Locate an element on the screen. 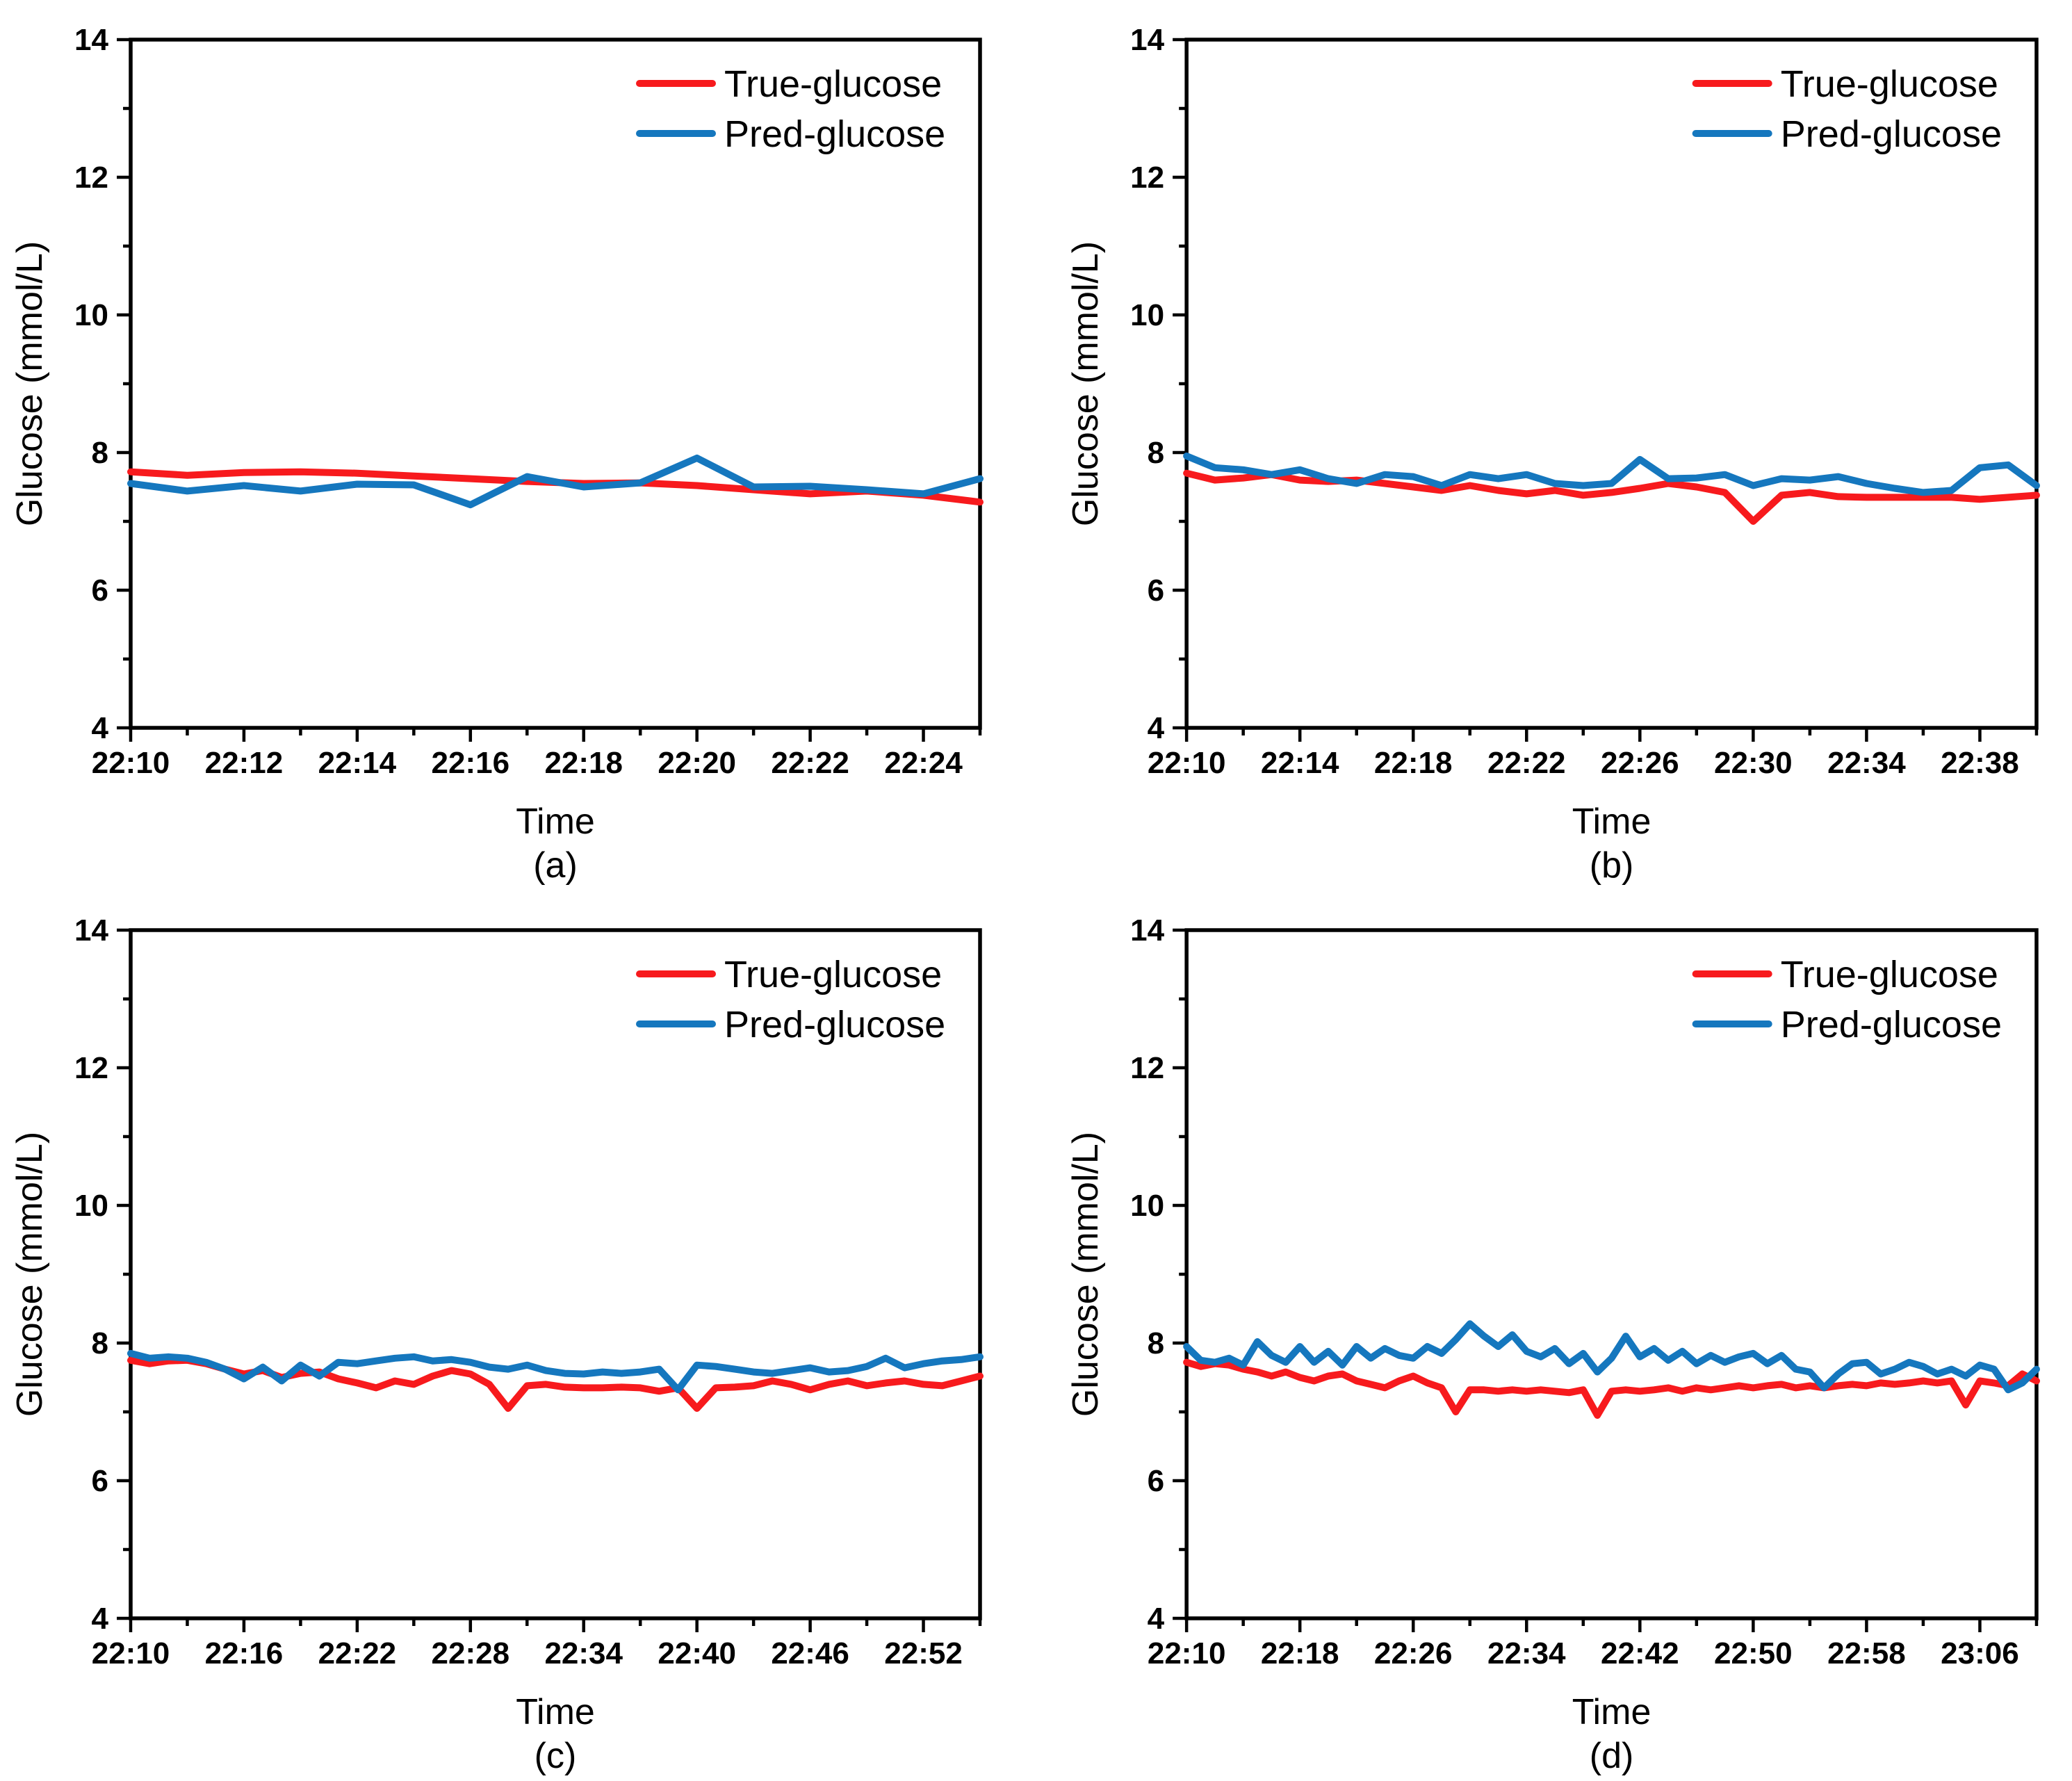 The height and width of the screenshot is (1781, 2072). panel-caption-d: (d) is located at coordinates (1612, 1756).